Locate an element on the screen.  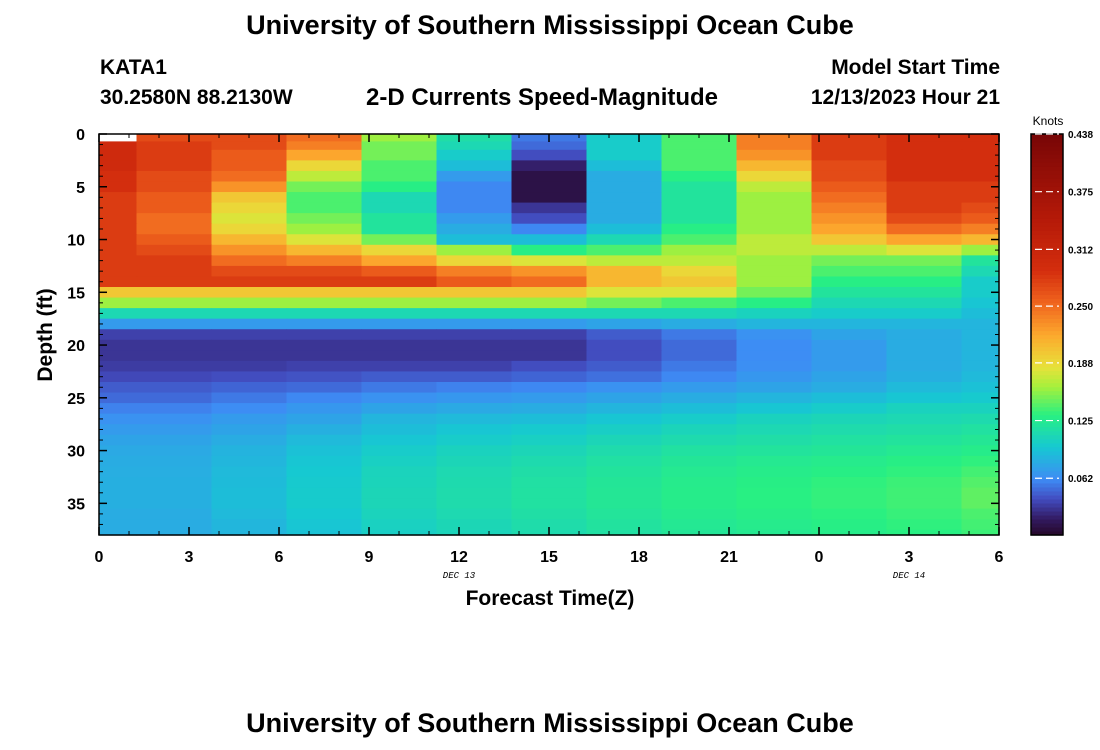
colorbar-tick-label: 0.438 is located at coordinates (1080, 135).